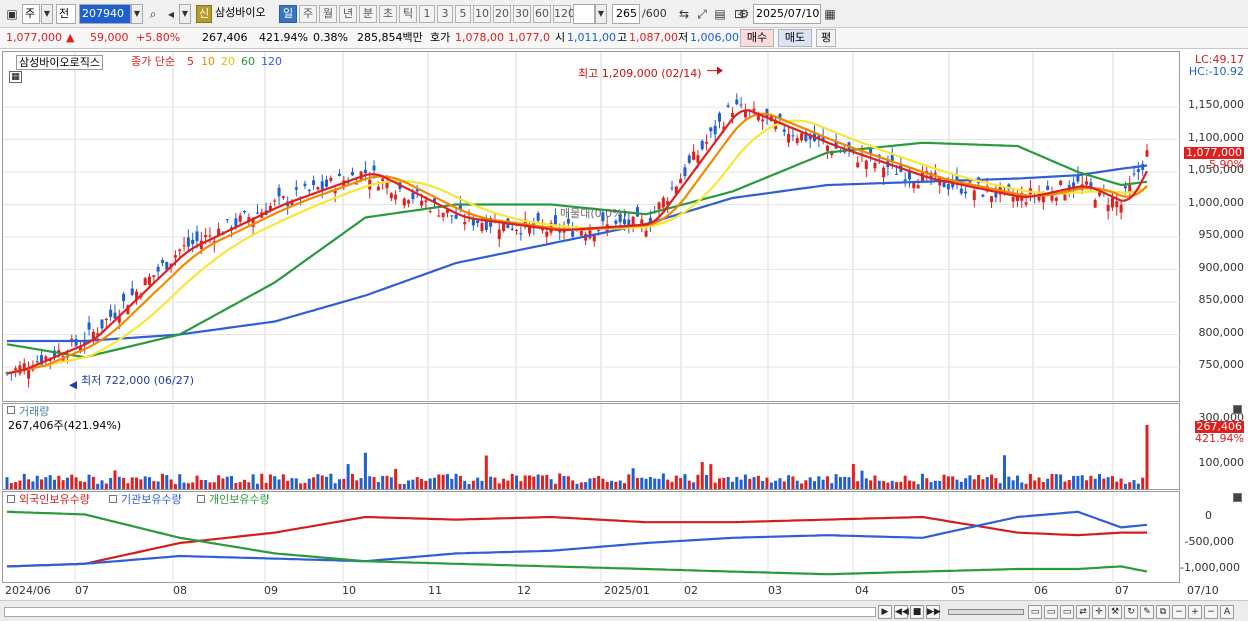  Describe the element at coordinates (368, 14) in the screenshot. I see `tab-minute: 분` at that location.